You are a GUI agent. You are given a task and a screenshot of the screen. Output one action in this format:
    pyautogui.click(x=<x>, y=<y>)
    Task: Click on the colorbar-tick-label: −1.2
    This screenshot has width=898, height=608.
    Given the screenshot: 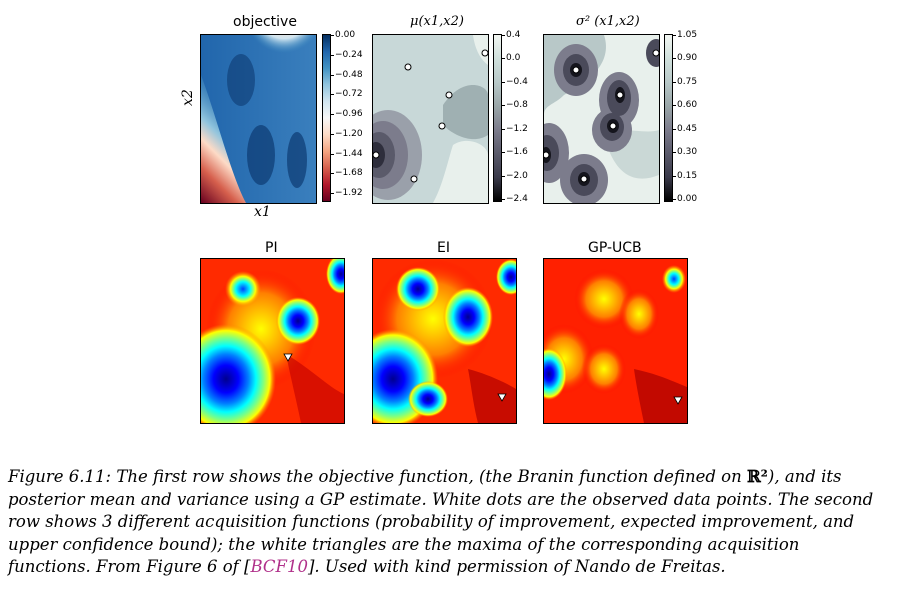 What is the action you would take?
    pyautogui.click(x=514, y=128)
    